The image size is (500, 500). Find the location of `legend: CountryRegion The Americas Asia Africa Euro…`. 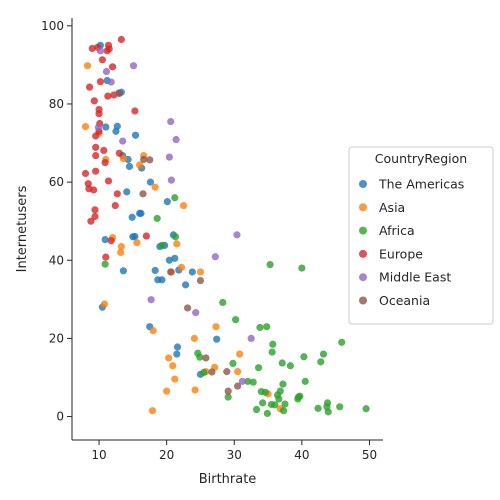

legend: CountryRegion The Americas Asia Africa Euro… is located at coordinates (421, 235).